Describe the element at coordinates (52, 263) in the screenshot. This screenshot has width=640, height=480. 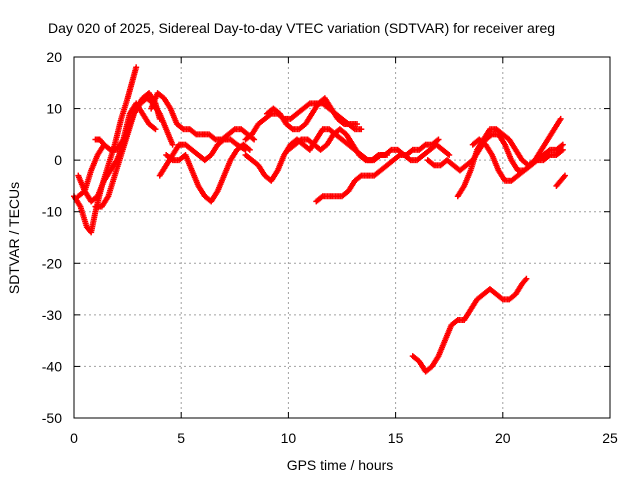
I see `y-tick-label: -20` at that location.